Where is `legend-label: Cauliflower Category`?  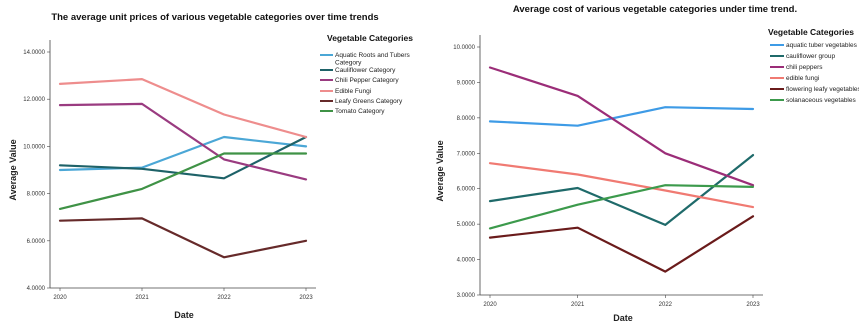 legend-label: Cauliflower Category is located at coordinates (365, 70).